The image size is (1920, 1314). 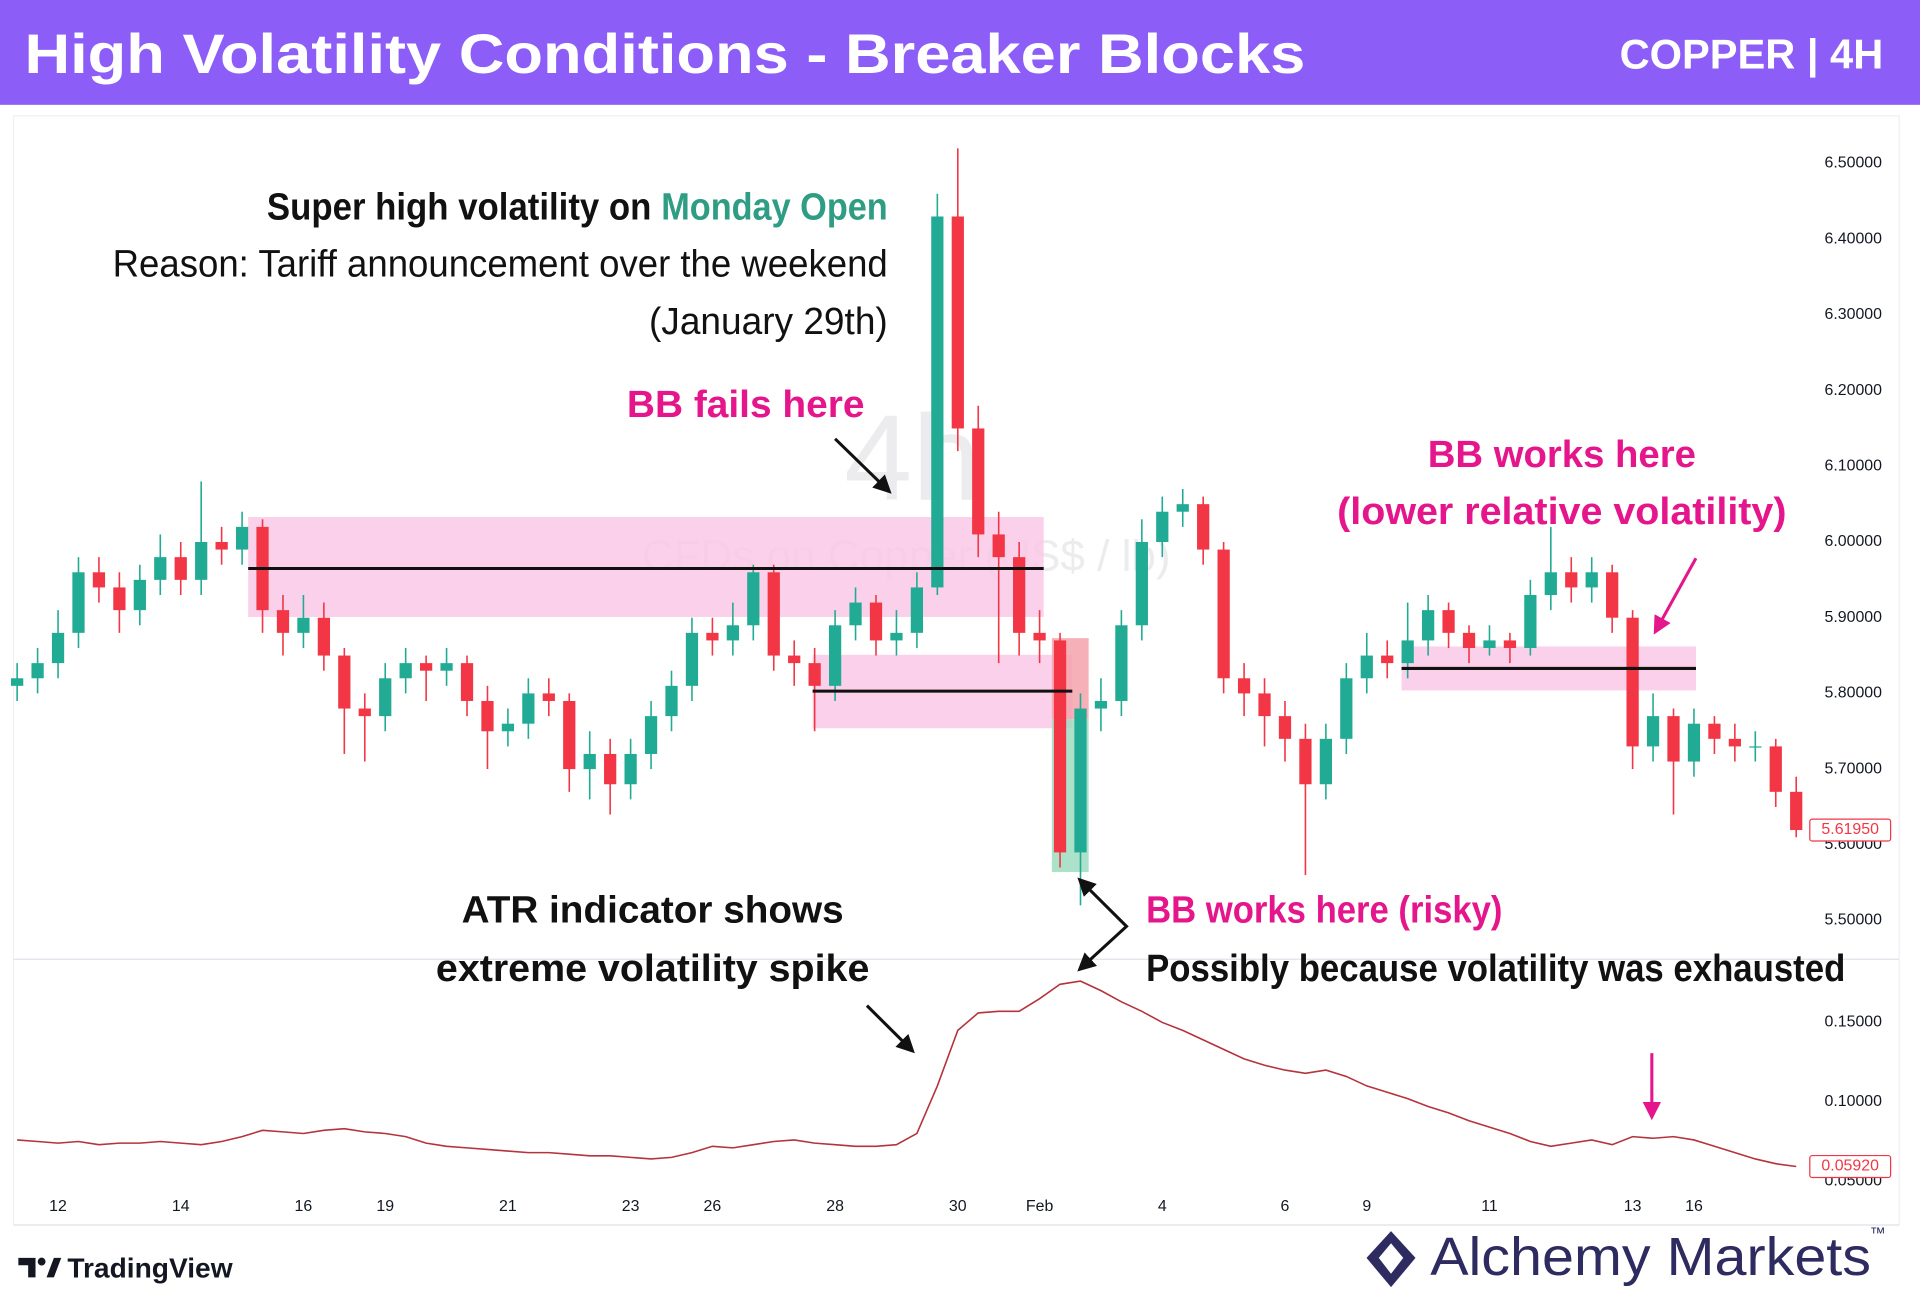 I want to click on x-tick-label: 30, so click(x=958, y=1206).